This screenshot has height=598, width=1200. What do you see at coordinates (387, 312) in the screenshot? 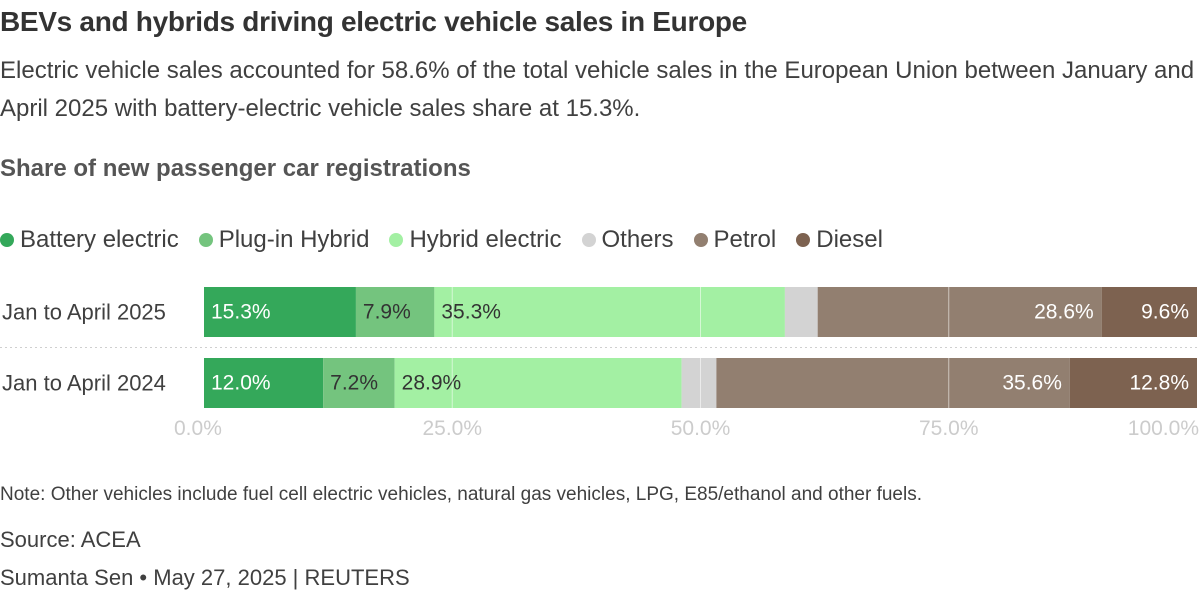
I see `data-label: 7.9%` at bounding box center [387, 312].